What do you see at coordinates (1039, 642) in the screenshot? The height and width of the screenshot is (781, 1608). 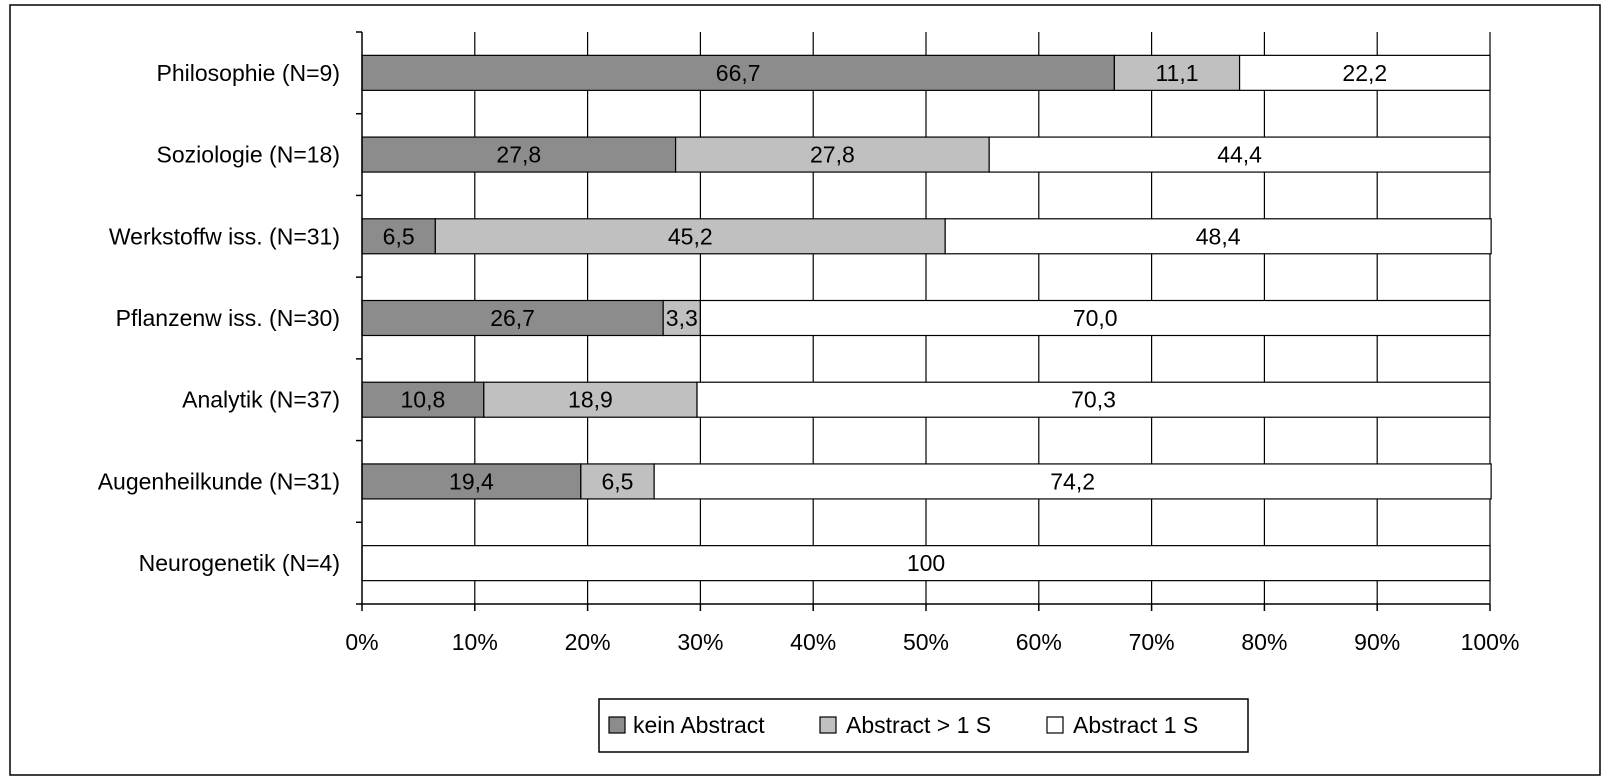 I see `x-tick-label-6: 60%` at bounding box center [1039, 642].